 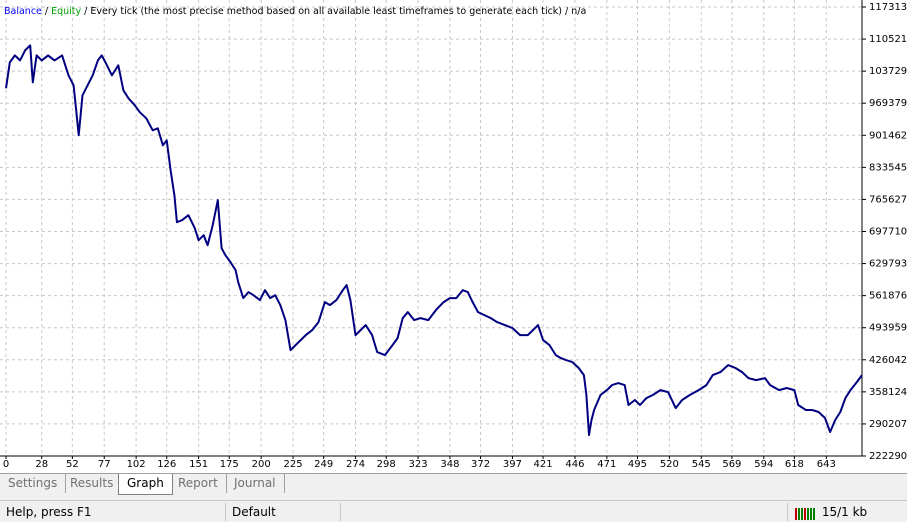 What do you see at coordinates (888, 135) in the screenshot?
I see `y-tick-label: 901462` at bounding box center [888, 135].